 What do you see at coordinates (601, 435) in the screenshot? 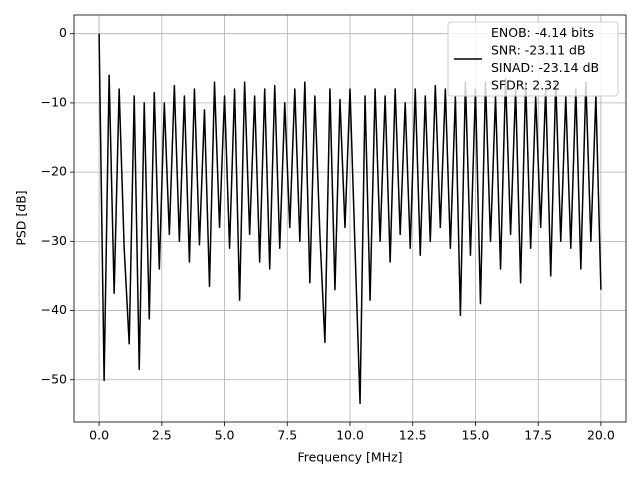
I see `x-tick-label: 20.0` at bounding box center [601, 435].